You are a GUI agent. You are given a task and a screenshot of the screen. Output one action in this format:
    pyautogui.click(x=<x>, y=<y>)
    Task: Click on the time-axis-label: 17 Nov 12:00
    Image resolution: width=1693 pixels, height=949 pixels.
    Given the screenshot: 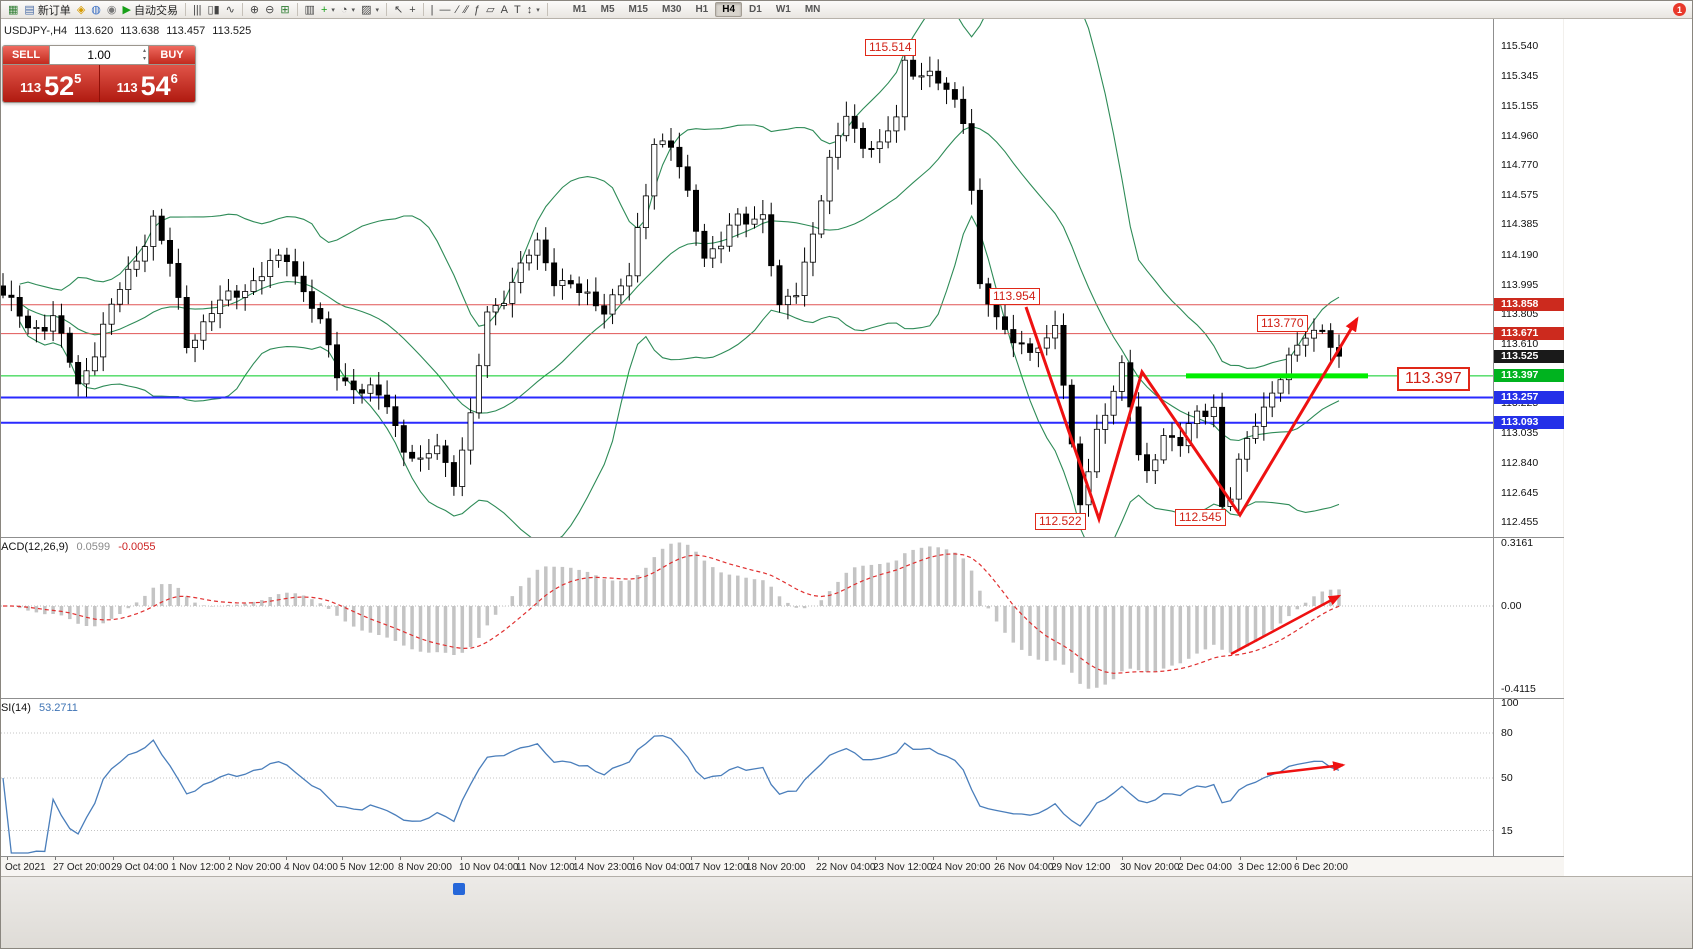 What is the action you would take?
    pyautogui.click(x=719, y=867)
    